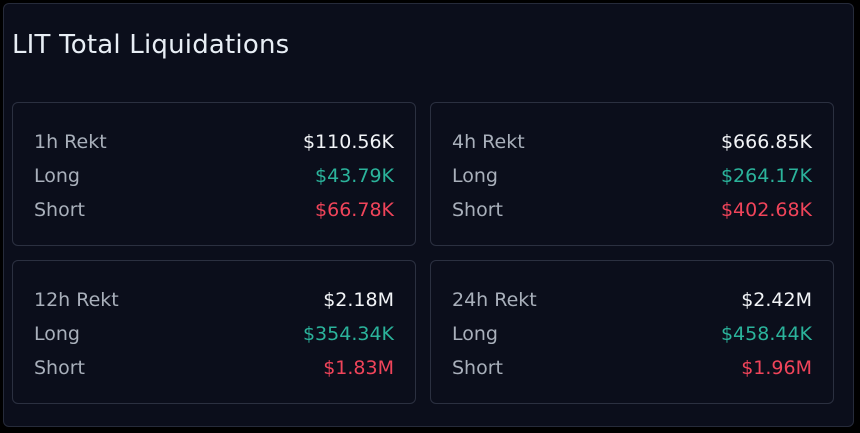  What do you see at coordinates (348, 334) in the screenshot?
I see `stat-value: $354.34K` at bounding box center [348, 334].